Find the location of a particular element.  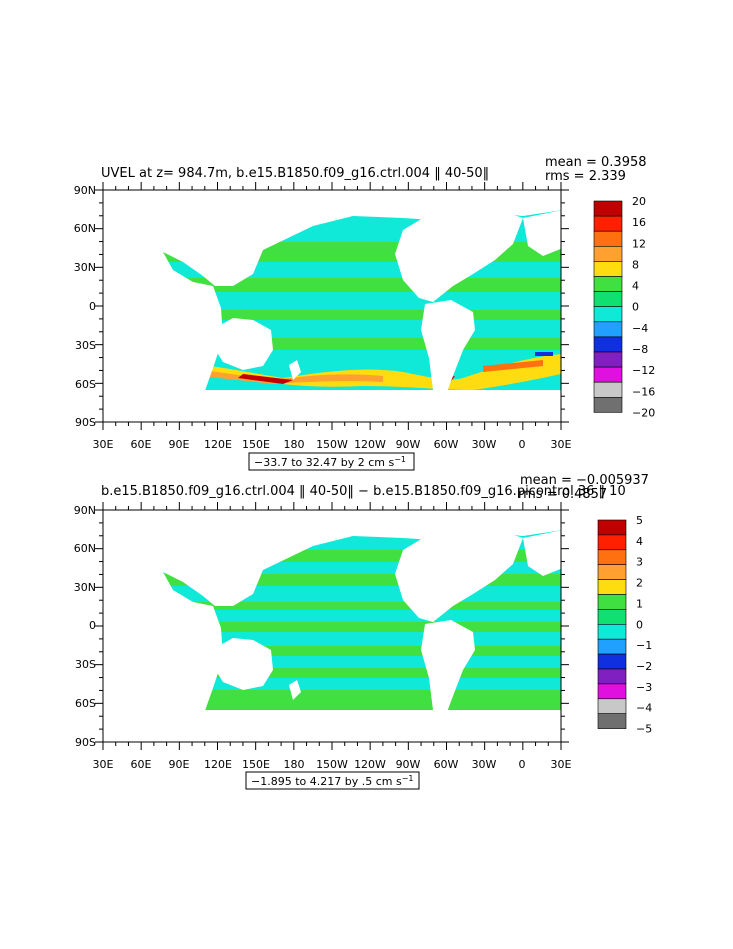

panel-2-range-label: −1.895 to 4.217 by .5 cm s−1 is located at coordinates (332, 781).